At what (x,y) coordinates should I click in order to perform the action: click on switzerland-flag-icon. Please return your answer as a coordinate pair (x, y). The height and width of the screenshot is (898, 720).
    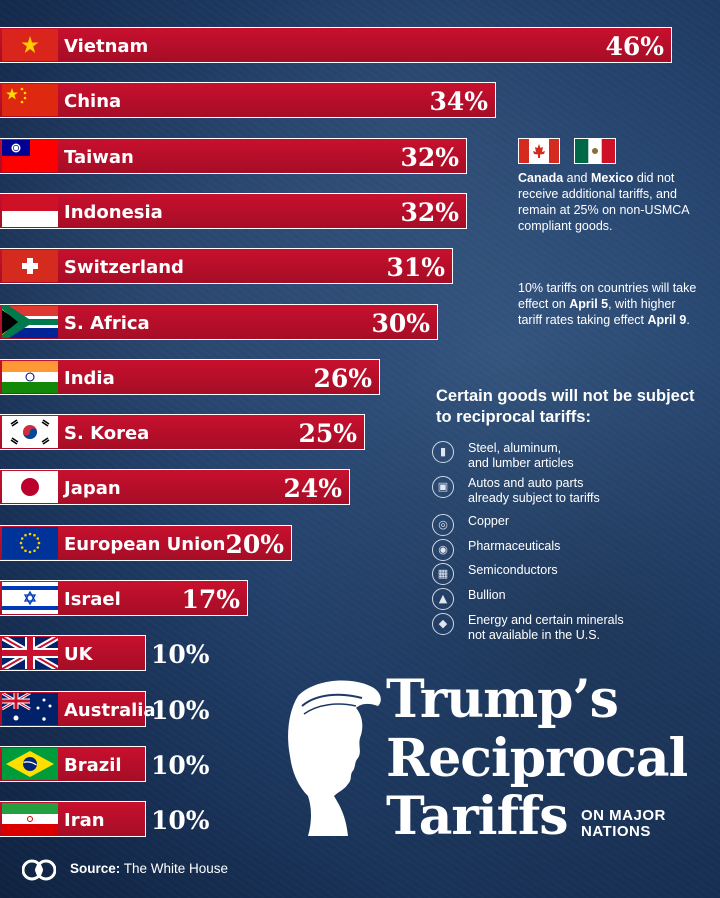
    Looking at the image, I should click on (30, 266).